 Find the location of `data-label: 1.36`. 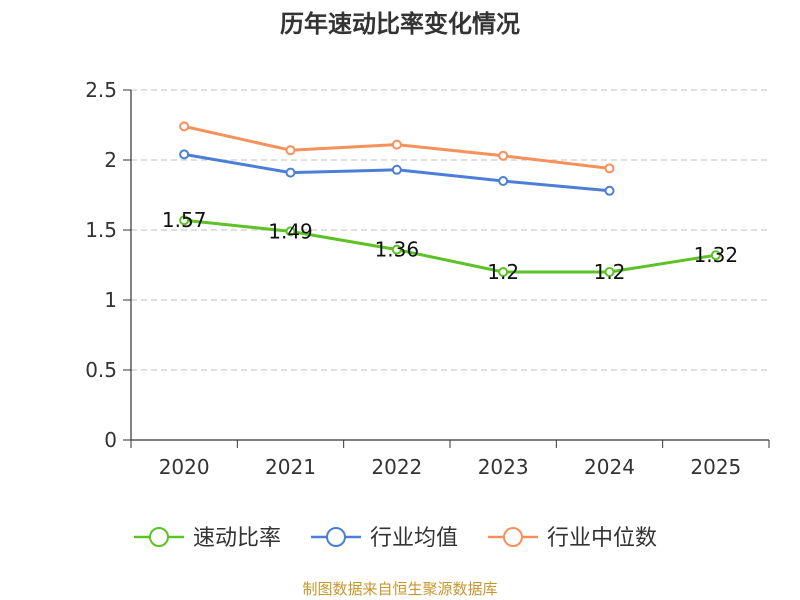

data-label: 1.36 is located at coordinates (397, 250).